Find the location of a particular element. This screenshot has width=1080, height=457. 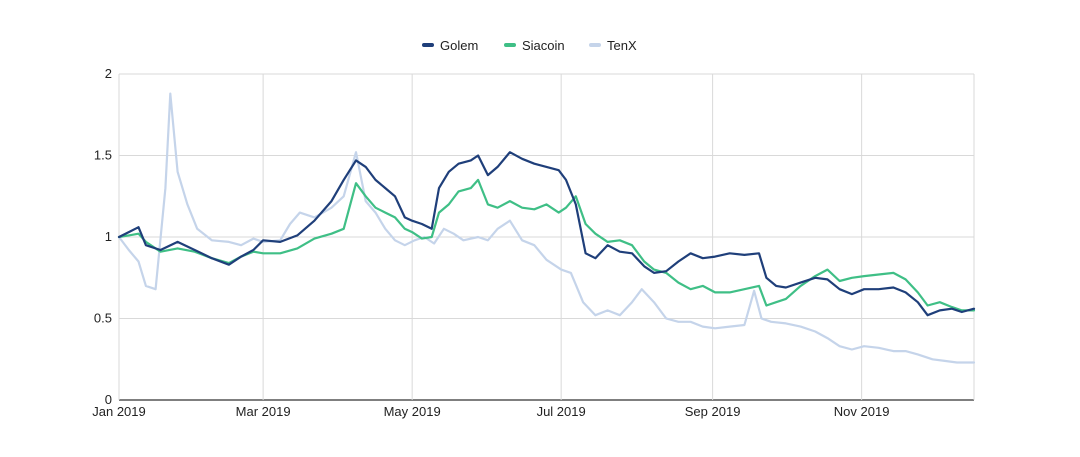

x-tick-label: Sep 2019 is located at coordinates (713, 411).